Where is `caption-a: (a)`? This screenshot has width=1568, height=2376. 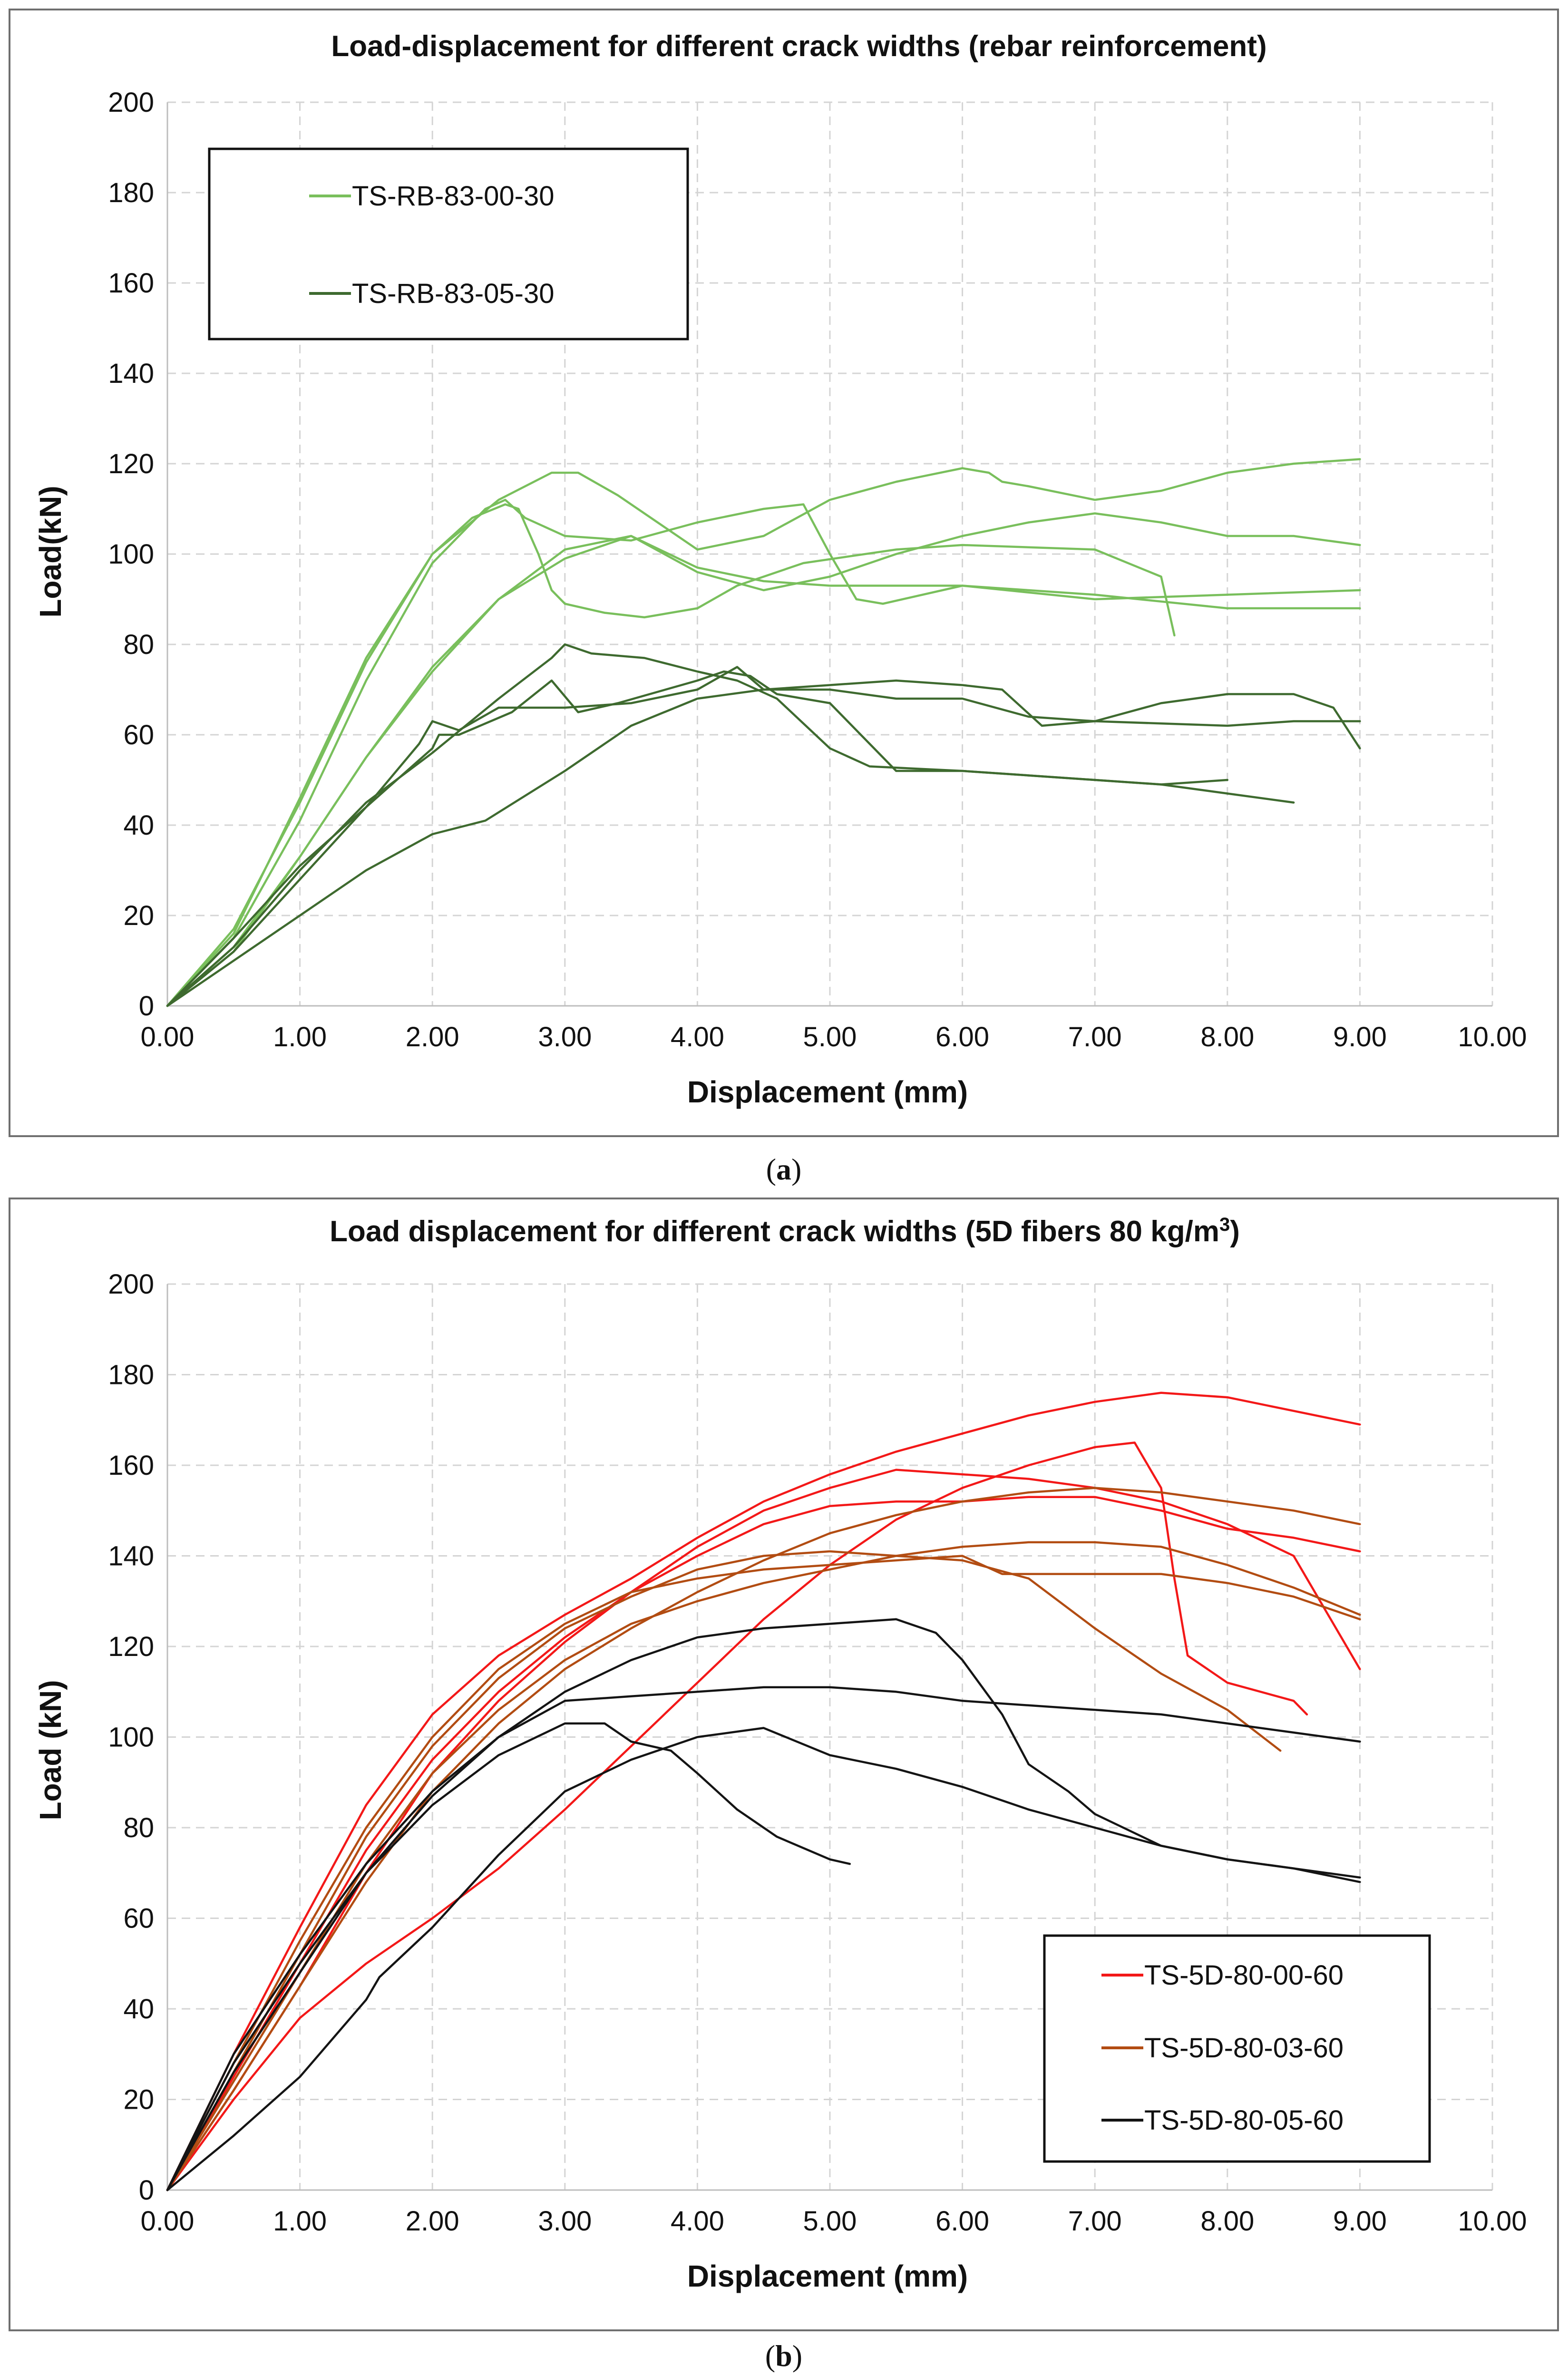
caption-a: (a) is located at coordinates (784, 1169).